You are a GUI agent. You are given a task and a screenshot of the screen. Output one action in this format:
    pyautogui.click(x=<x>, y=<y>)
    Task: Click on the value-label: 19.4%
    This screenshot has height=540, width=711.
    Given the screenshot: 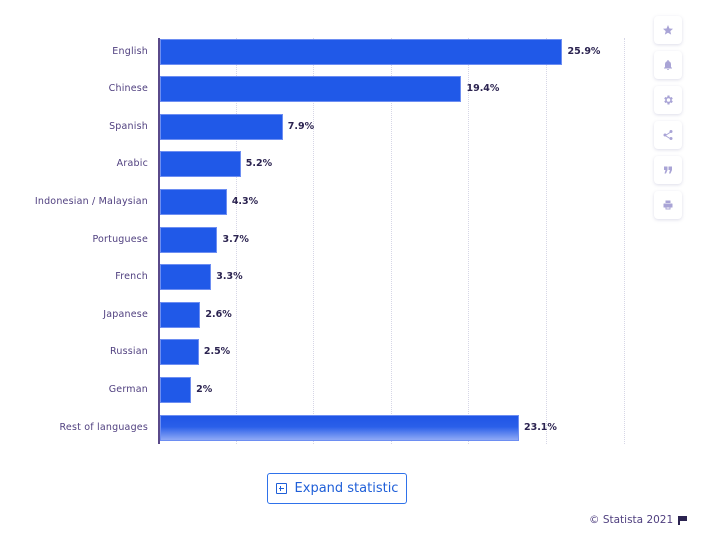 What is the action you would take?
    pyautogui.click(x=483, y=89)
    